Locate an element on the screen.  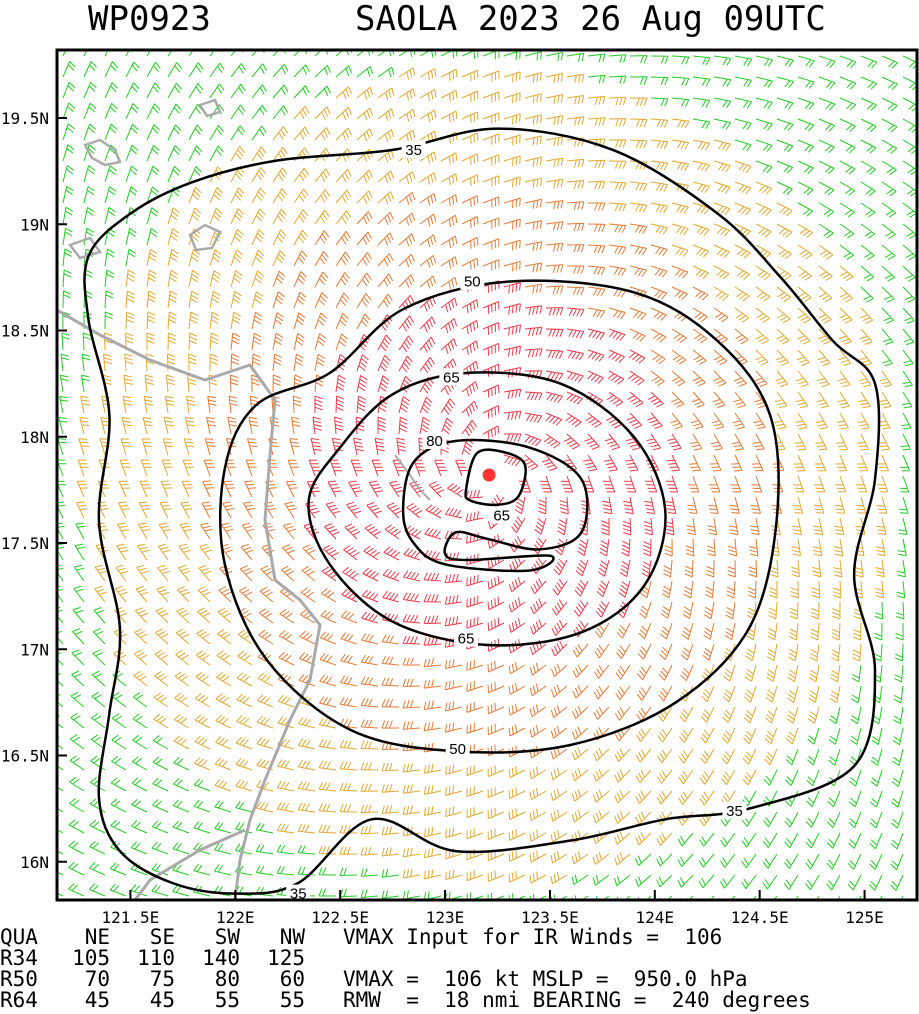
x-tick-label: 122E is located at coordinates (235, 917).